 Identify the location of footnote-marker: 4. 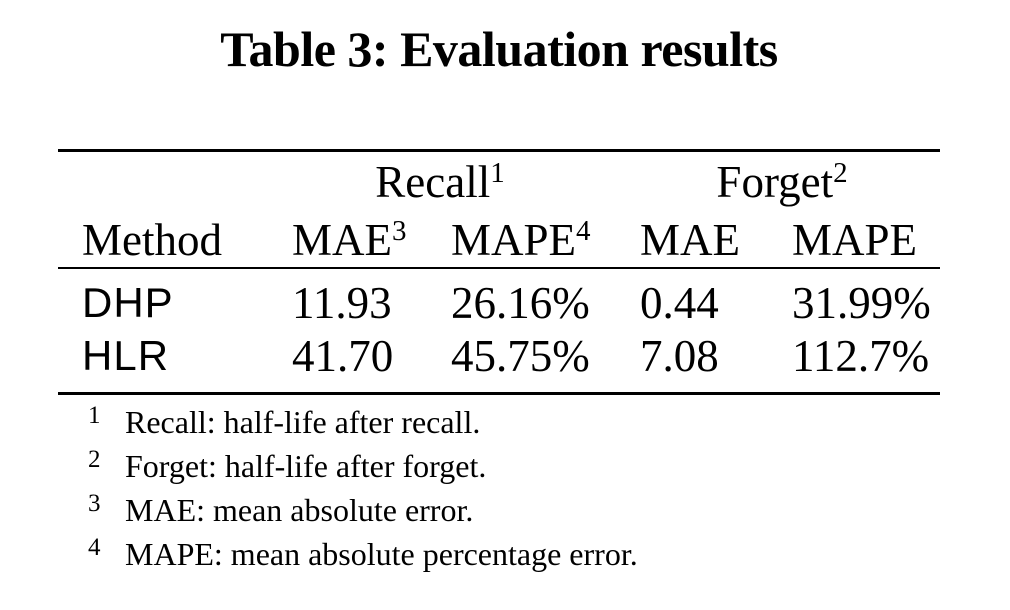
(94, 547).